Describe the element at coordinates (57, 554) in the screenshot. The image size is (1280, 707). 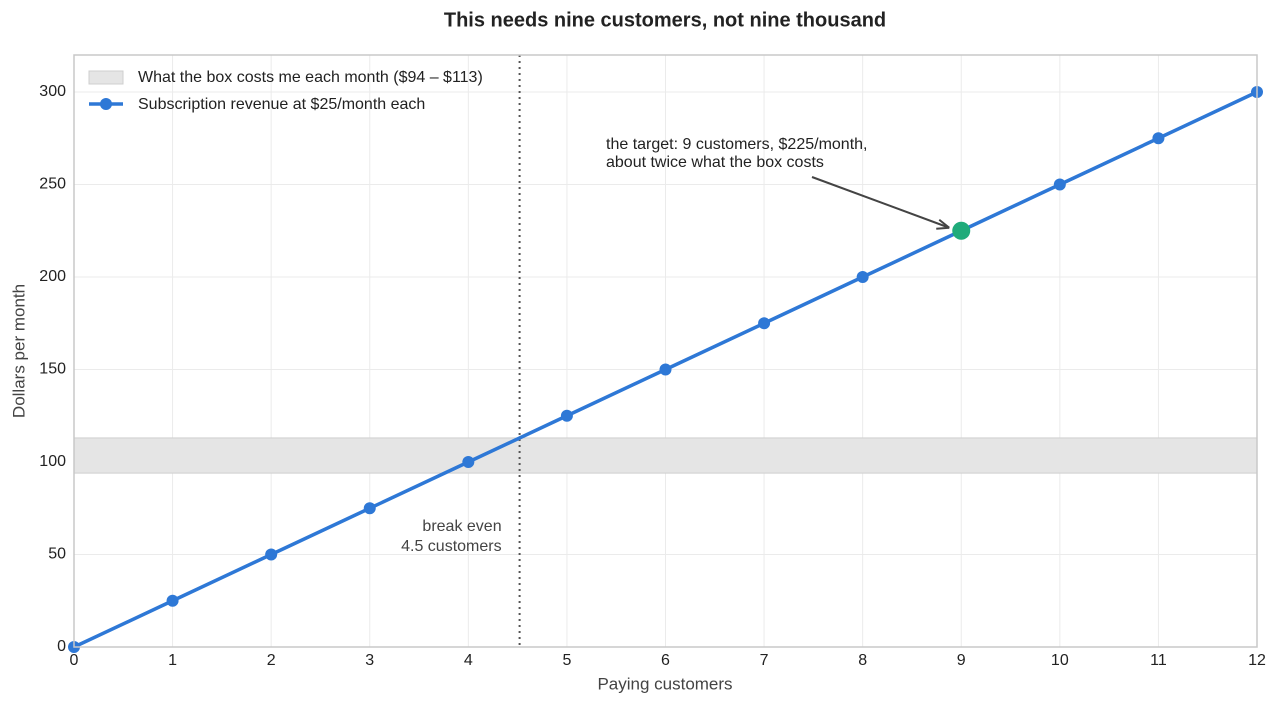
I see `y-tick-label: 50` at that location.